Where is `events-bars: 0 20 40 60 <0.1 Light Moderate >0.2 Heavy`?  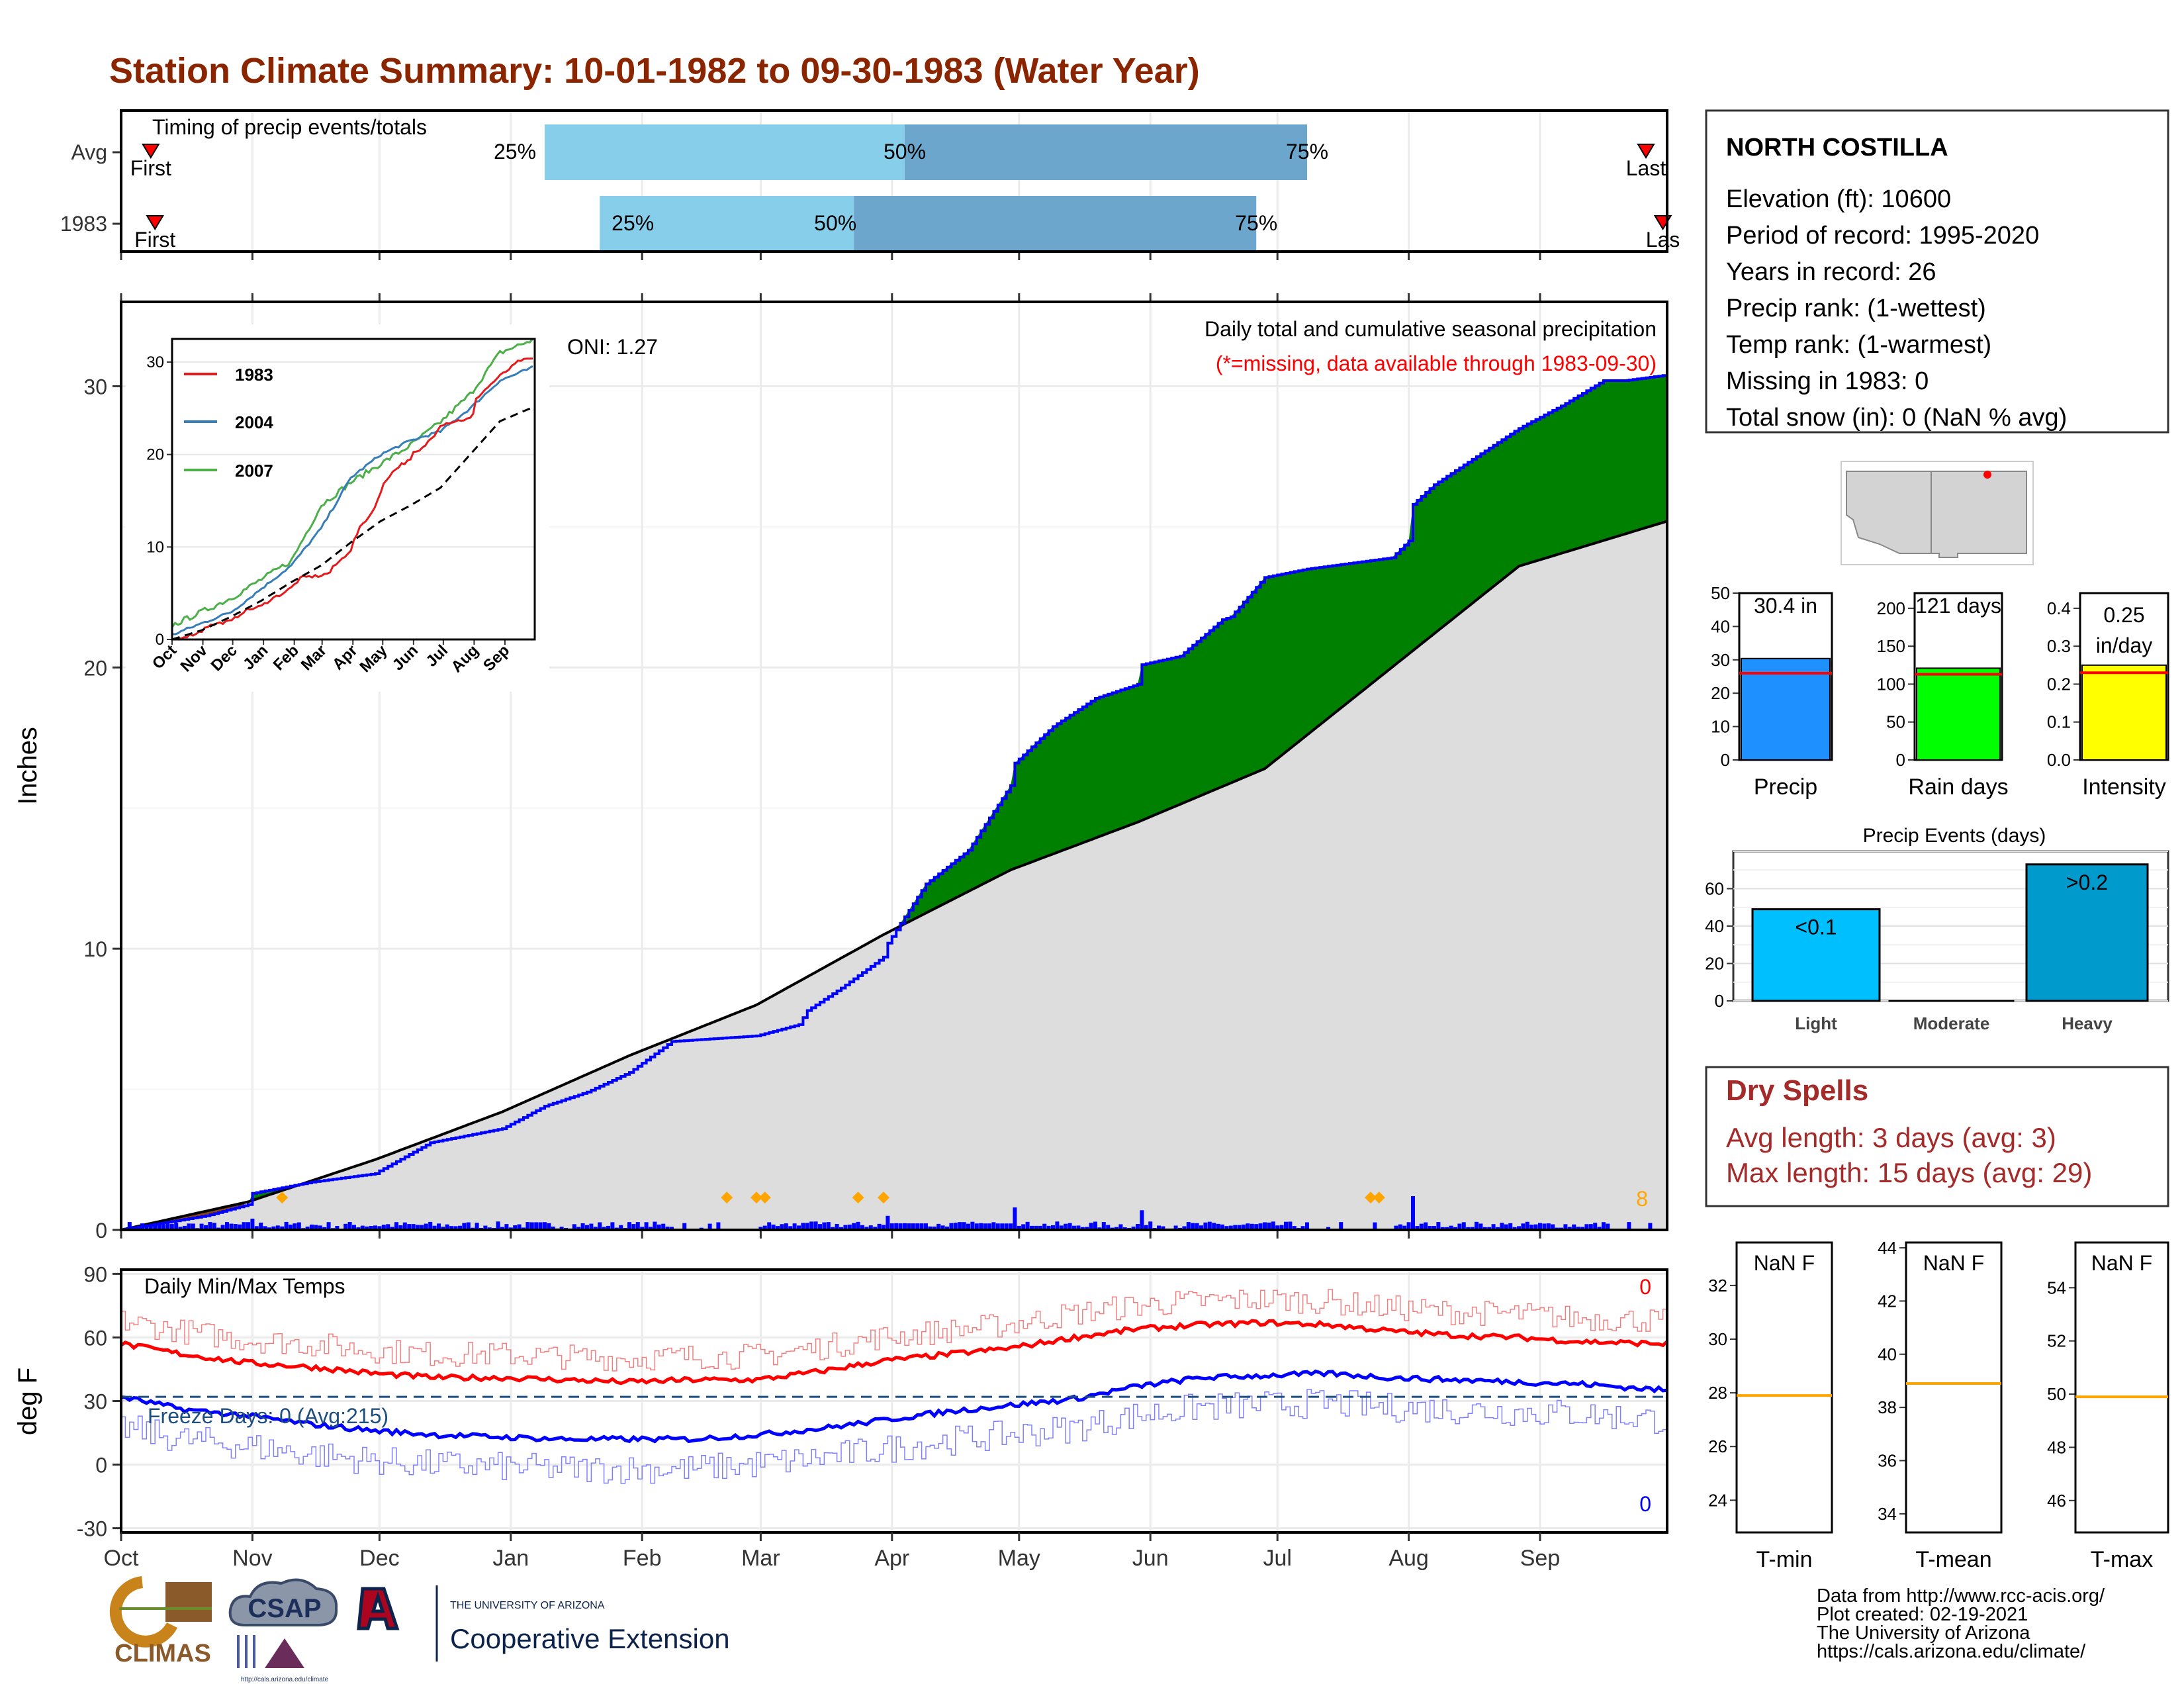
events-bars: 0 20 40 60 <0.1 Light Moderate >0.2 Heavy is located at coordinates (1937, 941).